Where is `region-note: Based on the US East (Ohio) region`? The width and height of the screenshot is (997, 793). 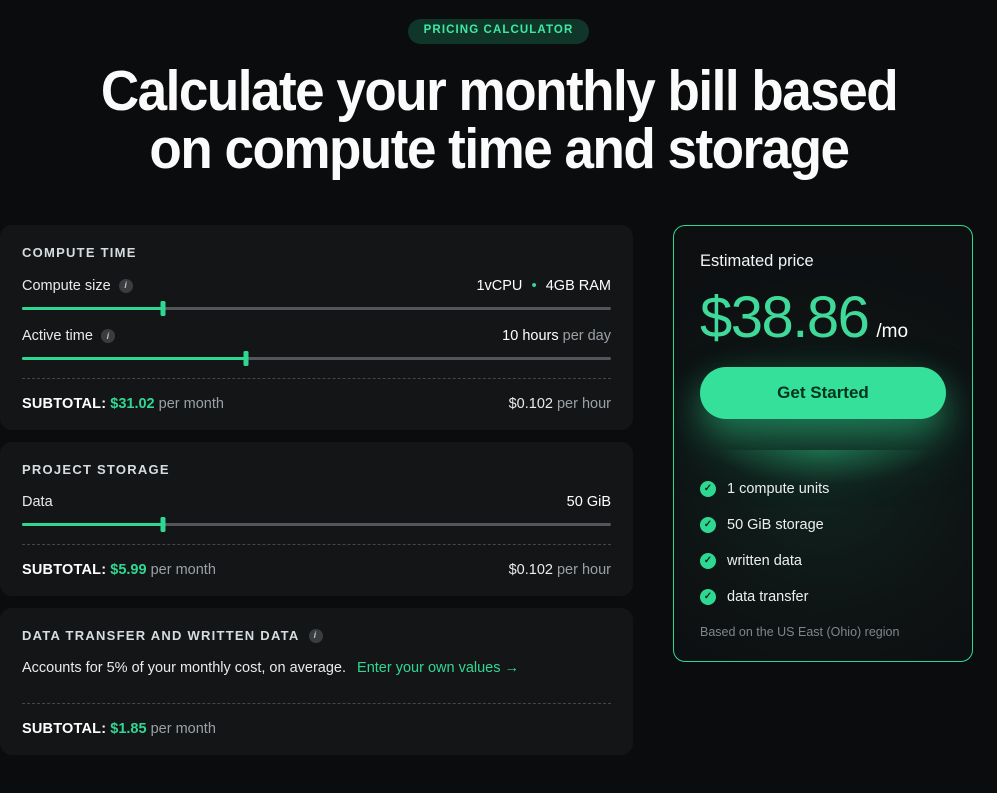
region-note: Based on the US East (Ohio) region is located at coordinates (800, 632).